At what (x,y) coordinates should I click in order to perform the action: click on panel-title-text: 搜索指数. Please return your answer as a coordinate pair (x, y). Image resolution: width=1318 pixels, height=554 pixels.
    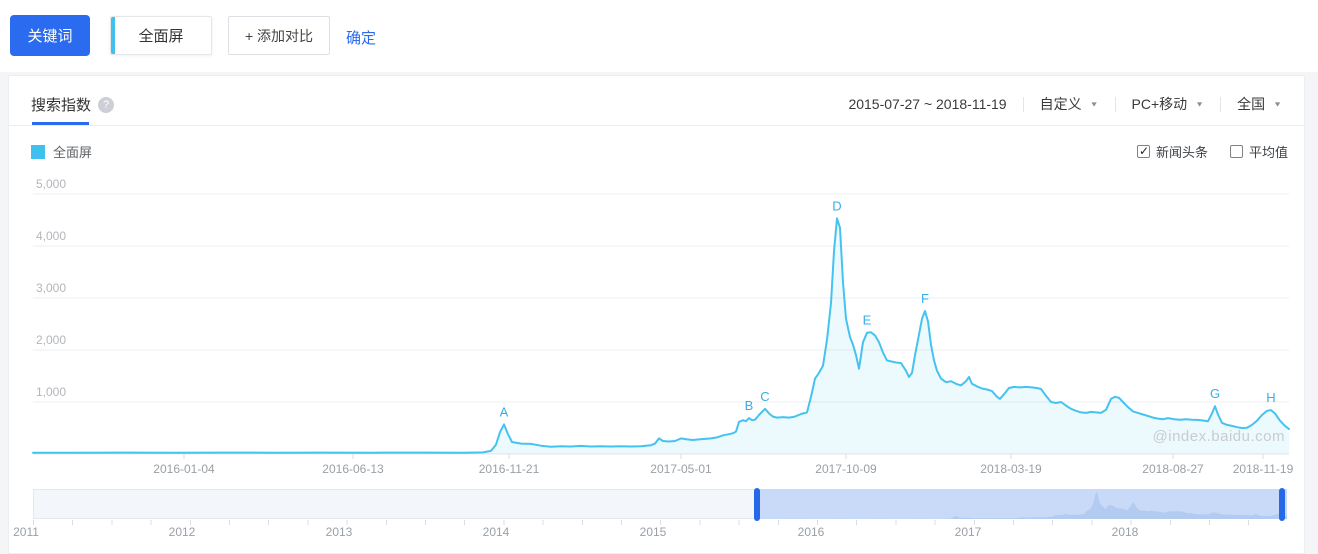
    Looking at the image, I should click on (61, 105).